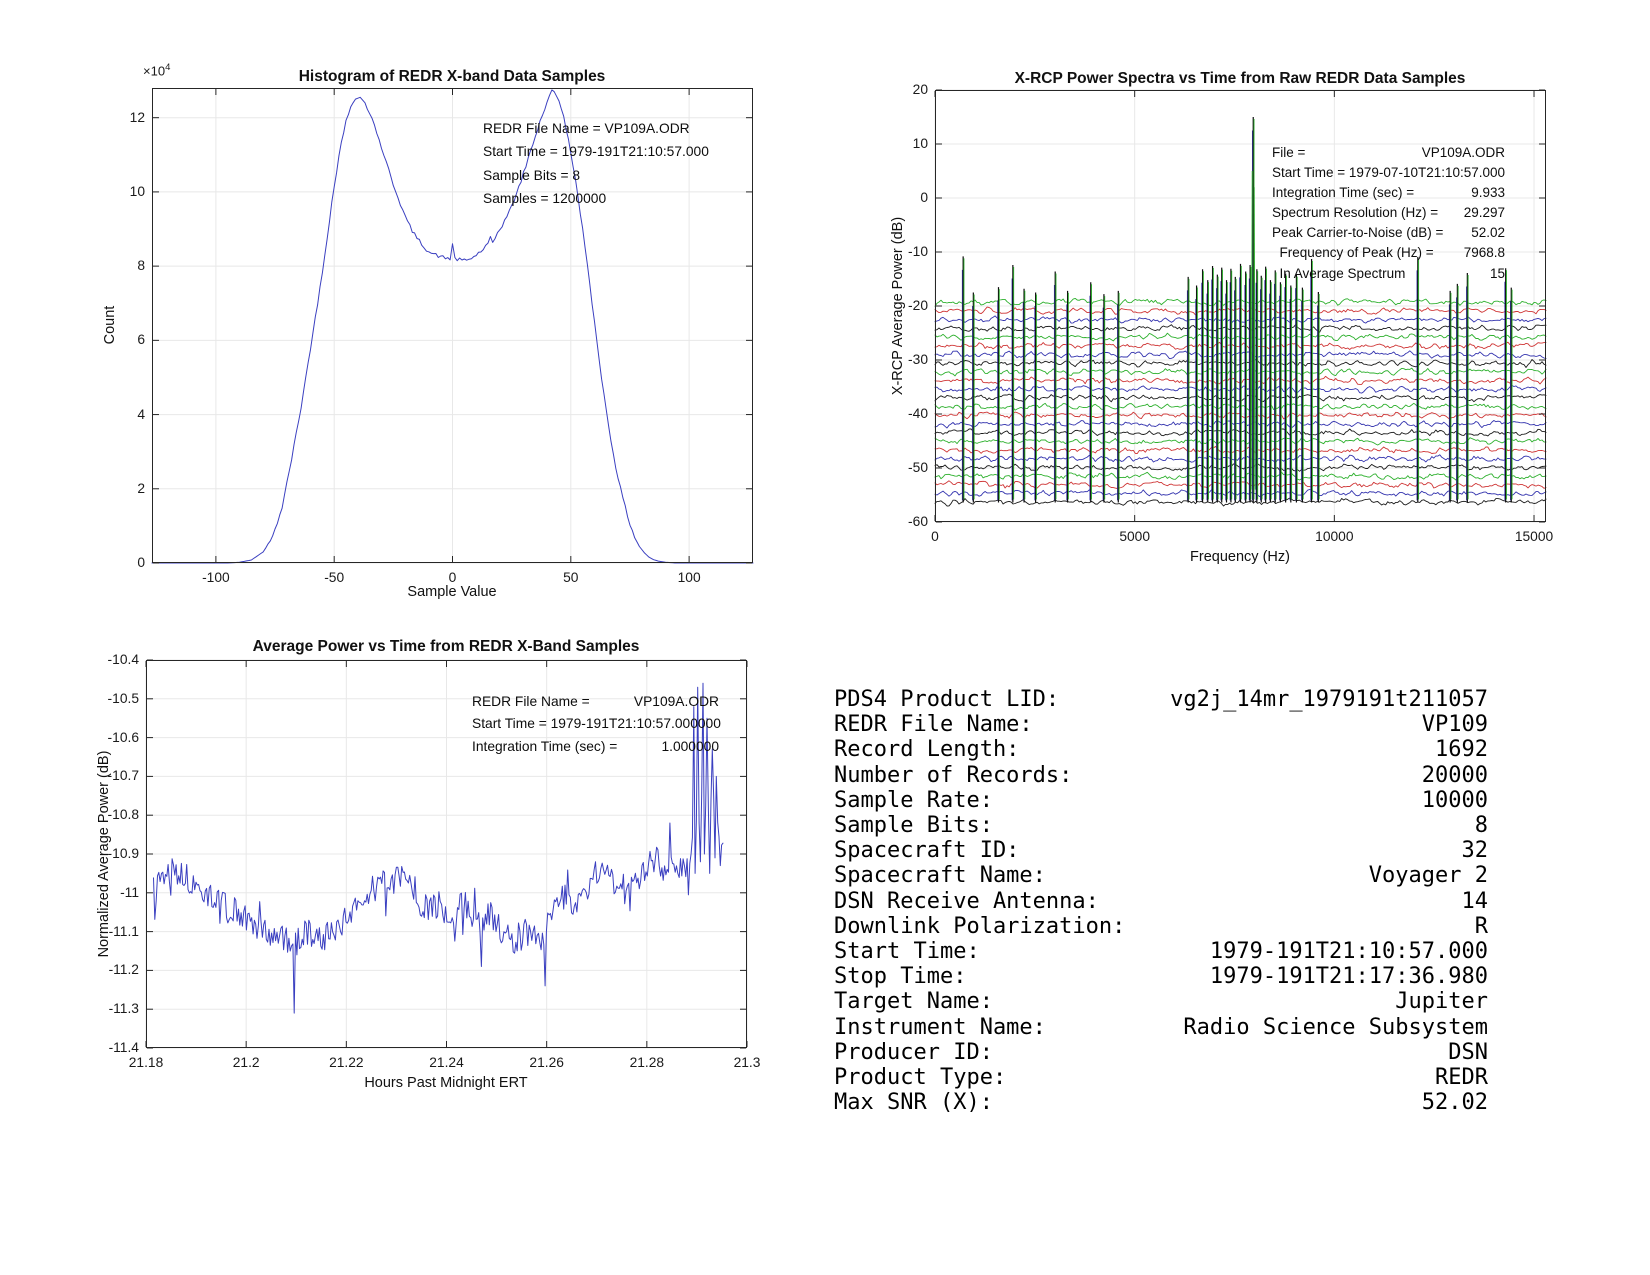  What do you see at coordinates (1475, 901) in the screenshot?
I see `info-value: 14` at bounding box center [1475, 901].